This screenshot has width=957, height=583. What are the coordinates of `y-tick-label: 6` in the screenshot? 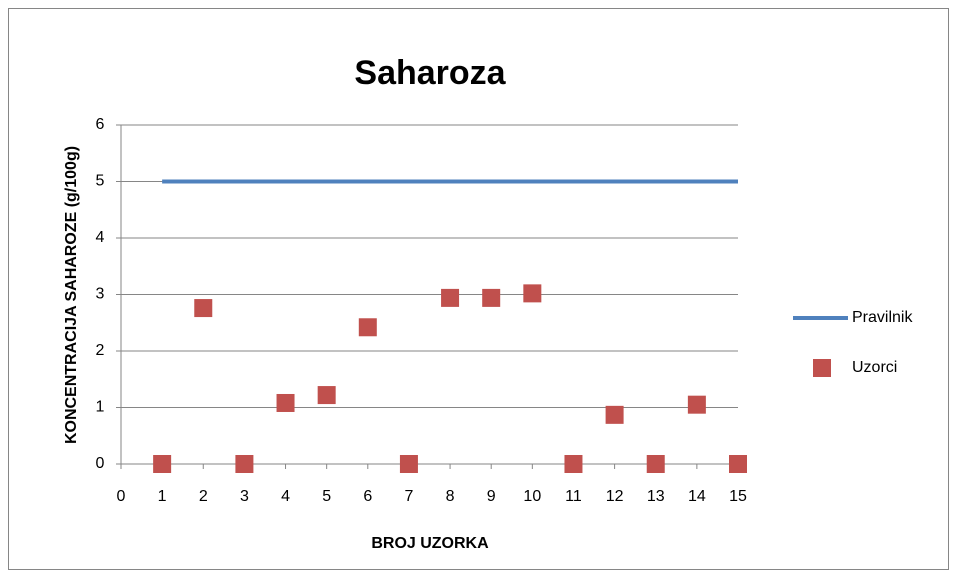 It's located at (100, 124).